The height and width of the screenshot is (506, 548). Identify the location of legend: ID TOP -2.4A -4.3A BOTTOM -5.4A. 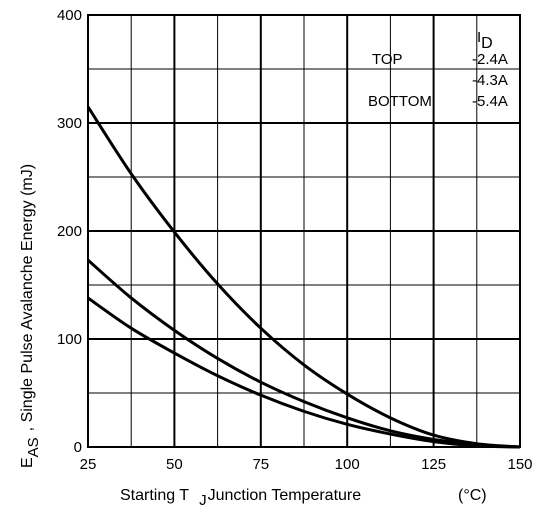
(438, 69).